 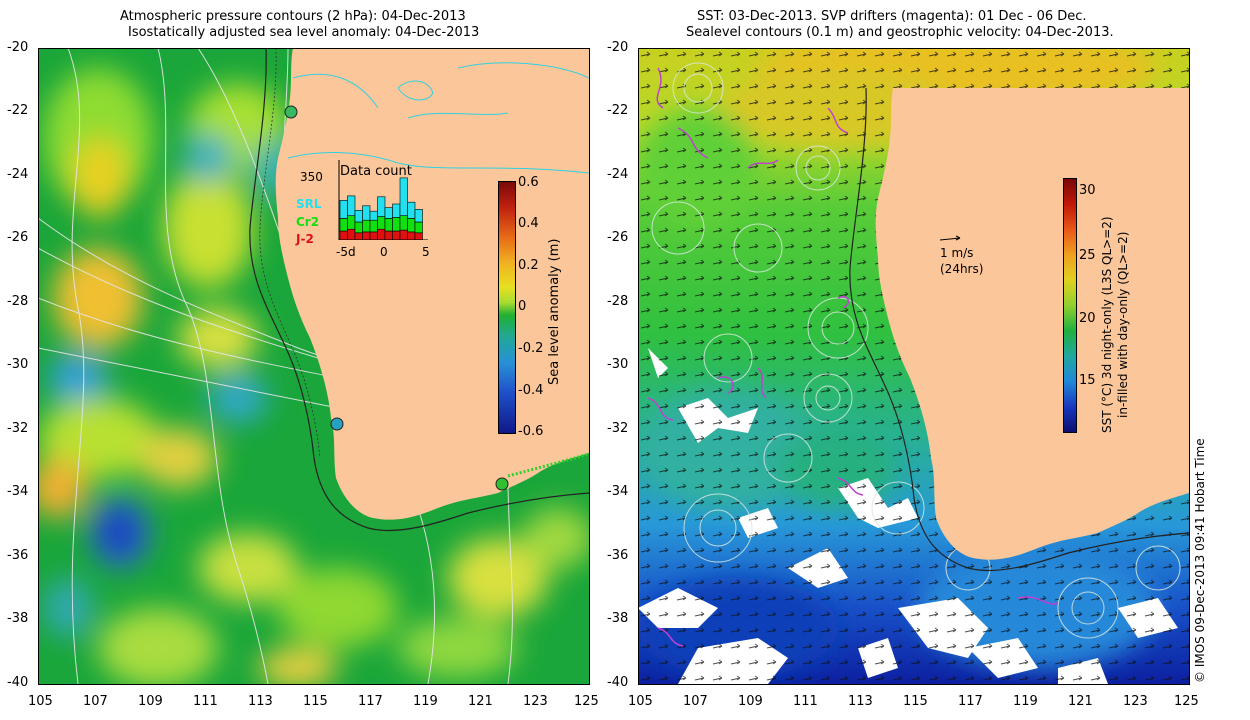 I want to click on velocity-scale-label: 1 m/s, so click(x=957, y=253).